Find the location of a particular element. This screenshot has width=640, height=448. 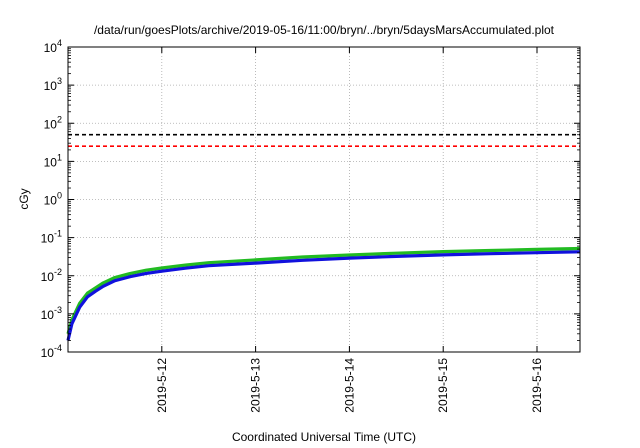

x-tick-label: 2019-5-15 is located at coordinates (443, 385).